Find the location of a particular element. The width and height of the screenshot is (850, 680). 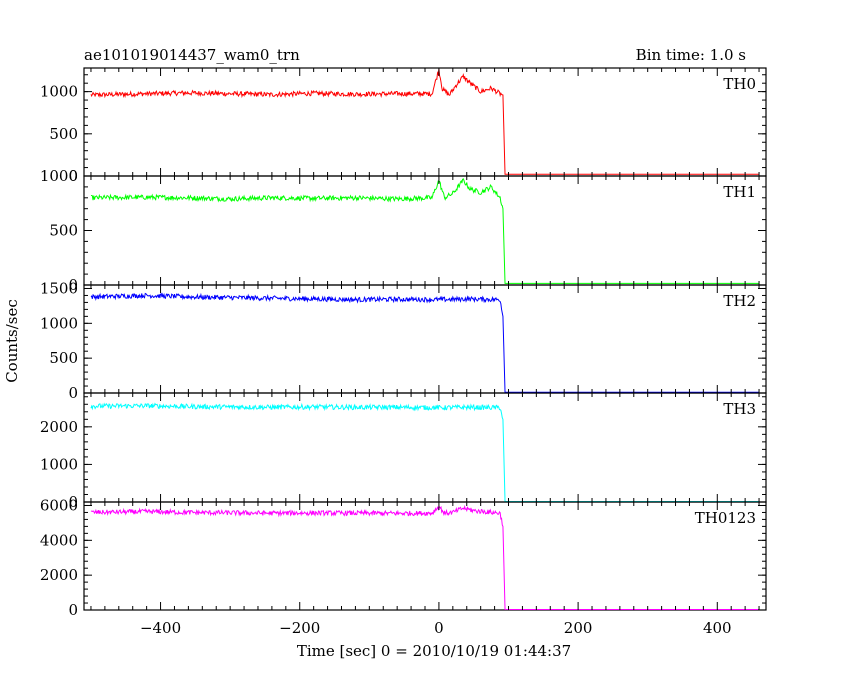

panel-label: TH2 is located at coordinates (739, 301).